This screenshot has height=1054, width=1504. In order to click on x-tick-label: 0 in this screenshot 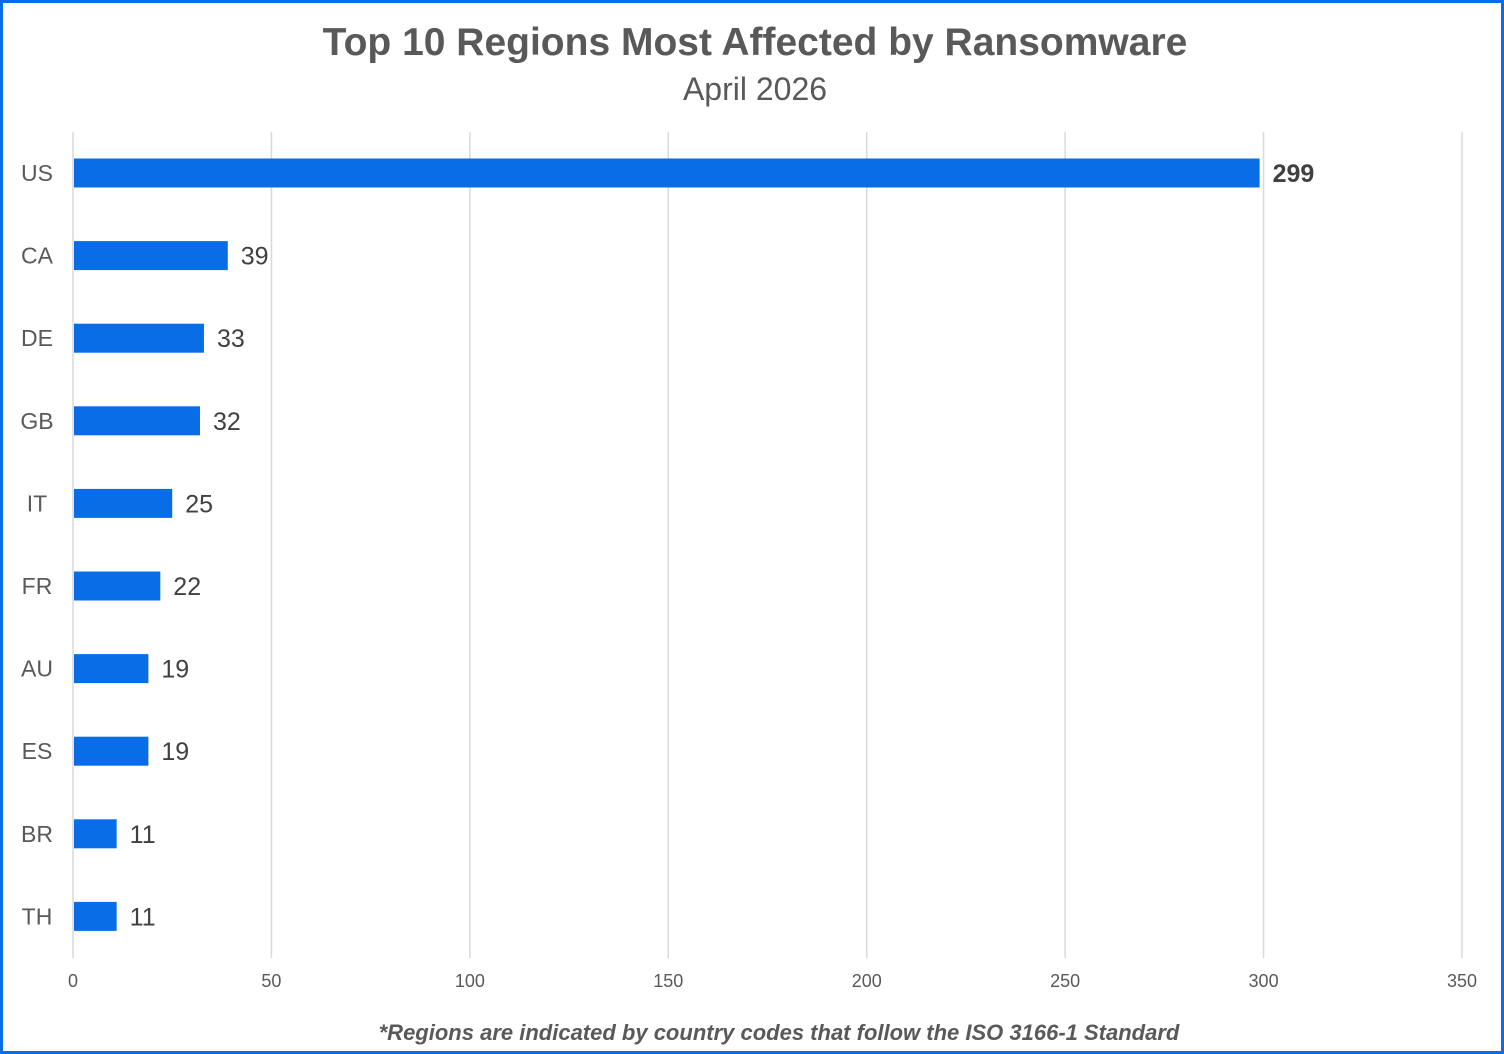, I will do `click(73, 981)`.